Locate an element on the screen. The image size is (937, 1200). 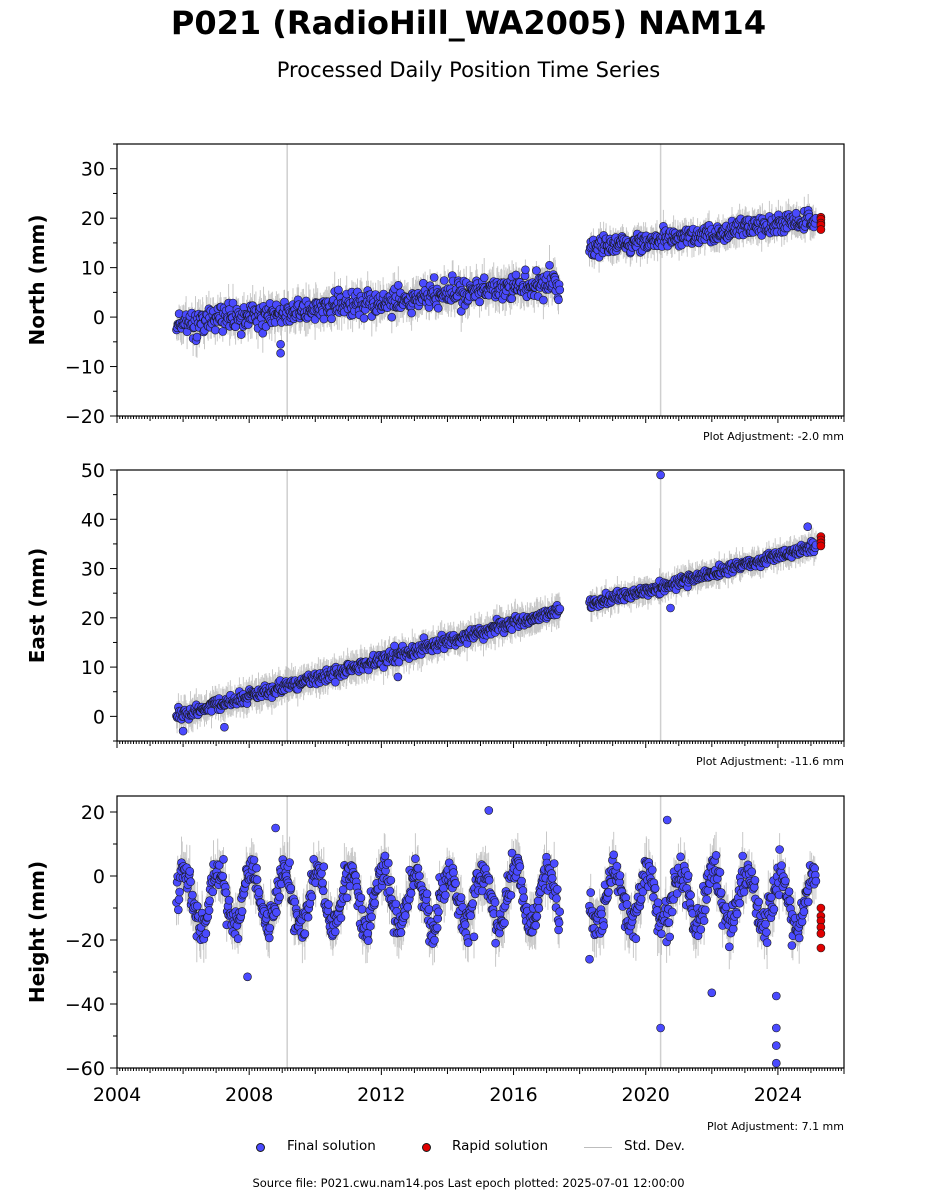
std-dev-bars is located at coordinates (496, 276).